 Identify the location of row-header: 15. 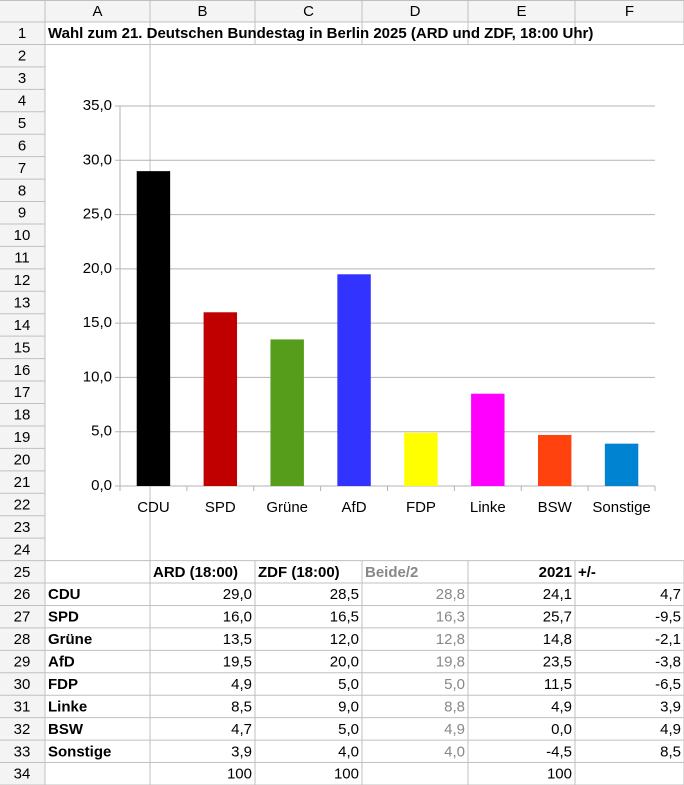
(22, 347).